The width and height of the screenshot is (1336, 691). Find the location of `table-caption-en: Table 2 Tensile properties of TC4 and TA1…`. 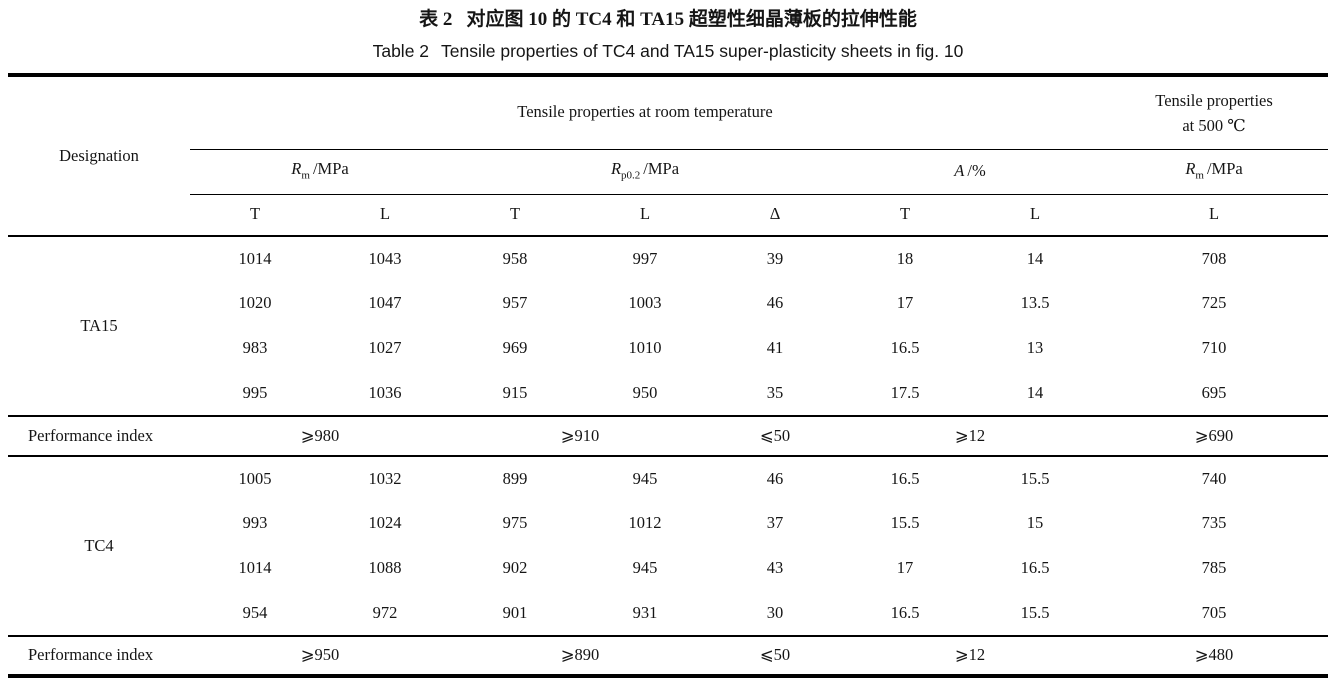

table-caption-en: Table 2 Tensile properties of TC4 and TA1… is located at coordinates (668, 51).